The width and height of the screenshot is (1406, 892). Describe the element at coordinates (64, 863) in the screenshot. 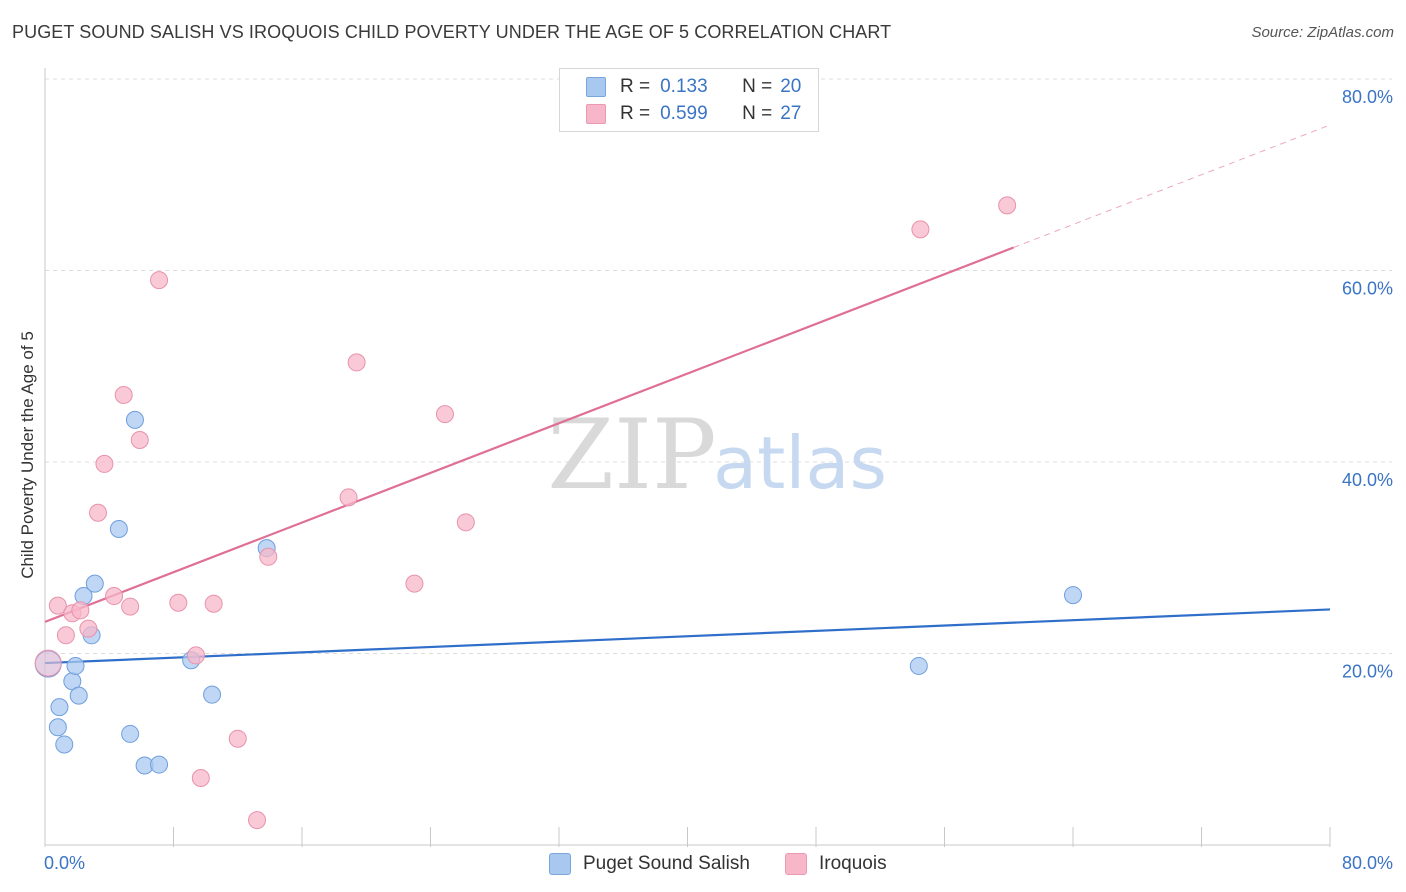

I see `x-tick-label: 0.0%` at that location.